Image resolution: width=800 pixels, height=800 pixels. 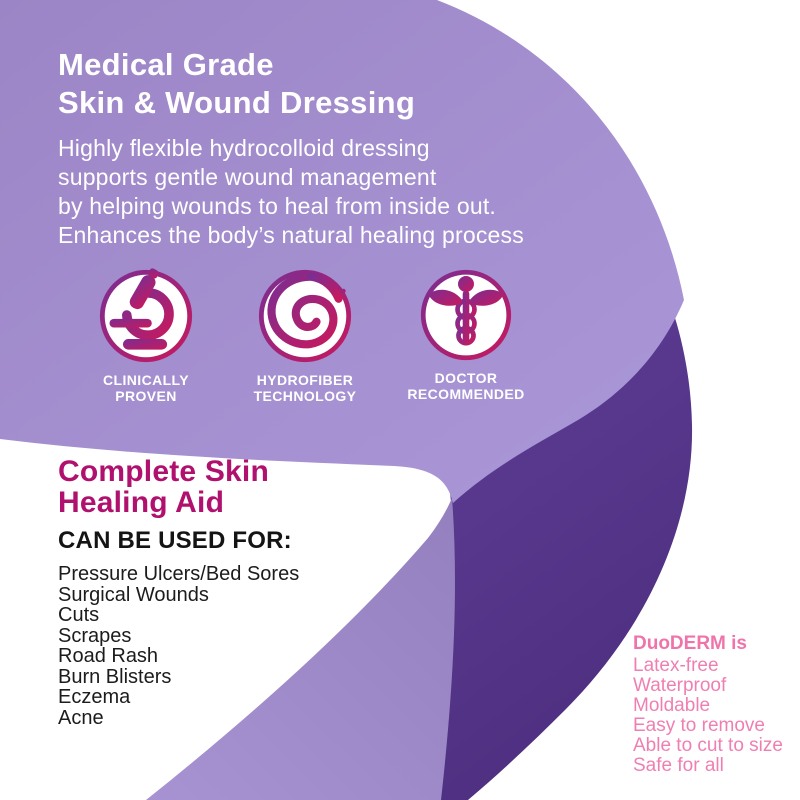 I want to click on feature-item: Moldable, so click(x=672, y=705).